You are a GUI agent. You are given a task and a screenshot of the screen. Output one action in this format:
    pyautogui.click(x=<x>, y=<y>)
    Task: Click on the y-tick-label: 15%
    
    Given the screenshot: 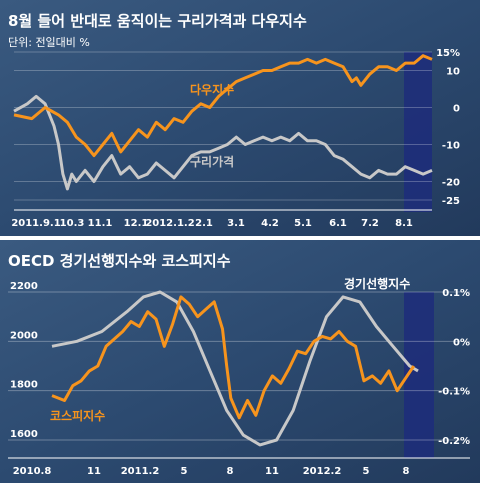 What is the action you would take?
    pyautogui.click(x=448, y=53)
    